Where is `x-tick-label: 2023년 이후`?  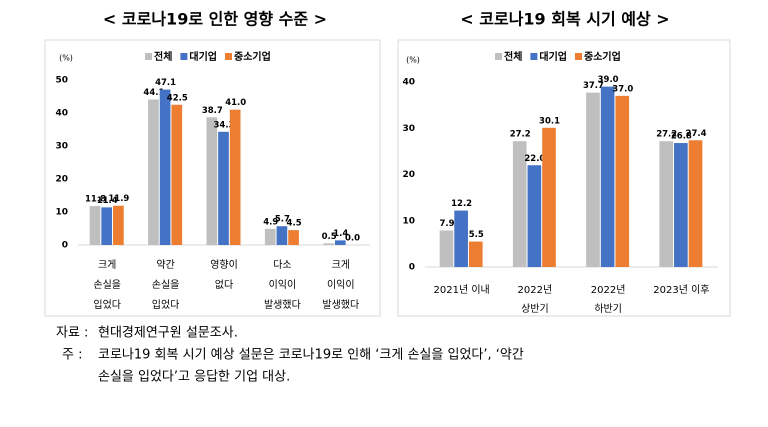
x-tick-label: 2023년 이후 is located at coordinates (681, 290).